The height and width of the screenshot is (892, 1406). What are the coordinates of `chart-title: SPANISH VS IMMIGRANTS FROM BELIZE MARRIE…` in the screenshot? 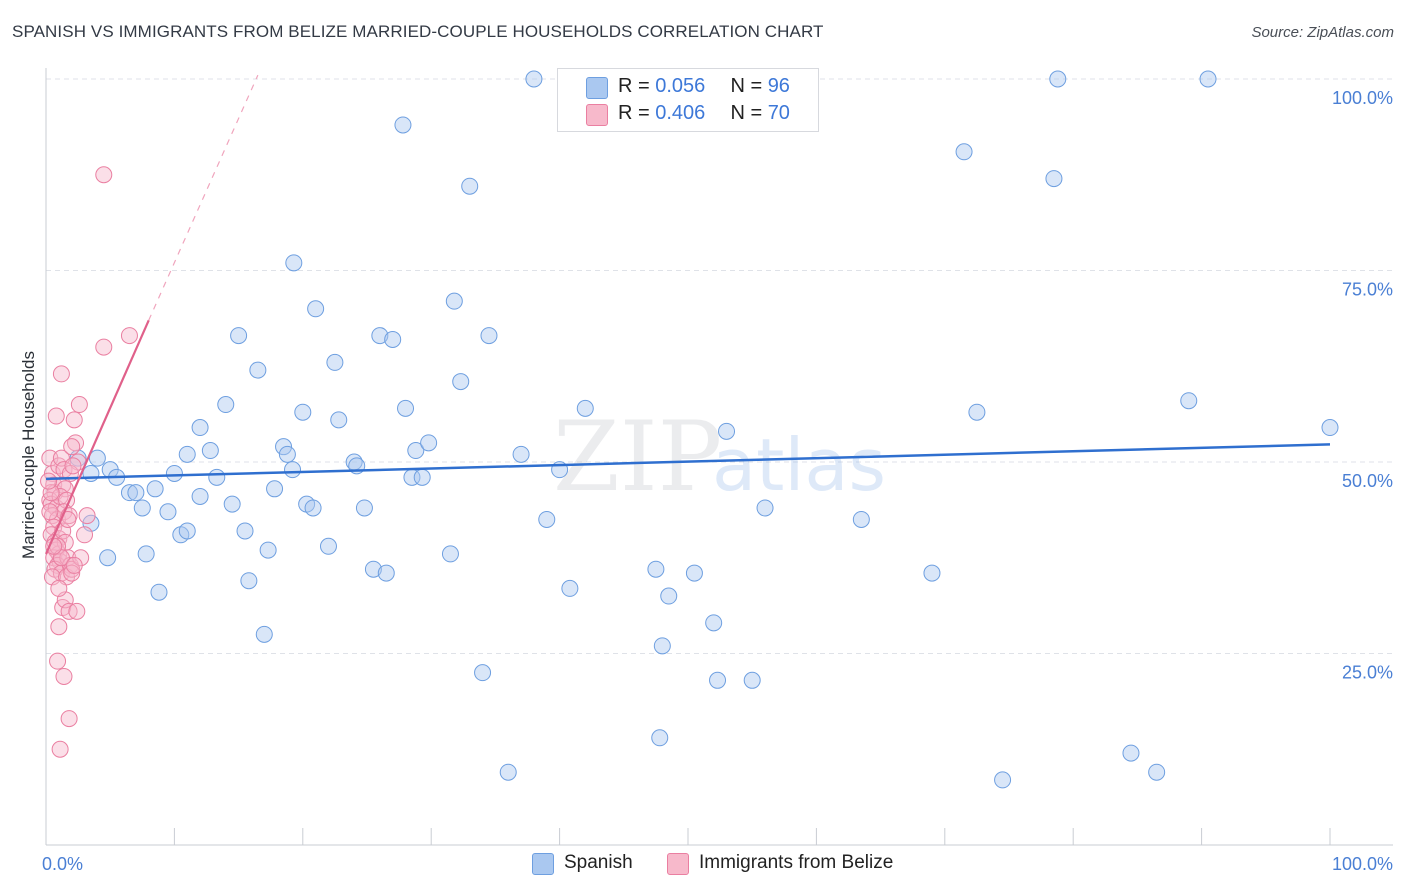 It's located at (418, 31).